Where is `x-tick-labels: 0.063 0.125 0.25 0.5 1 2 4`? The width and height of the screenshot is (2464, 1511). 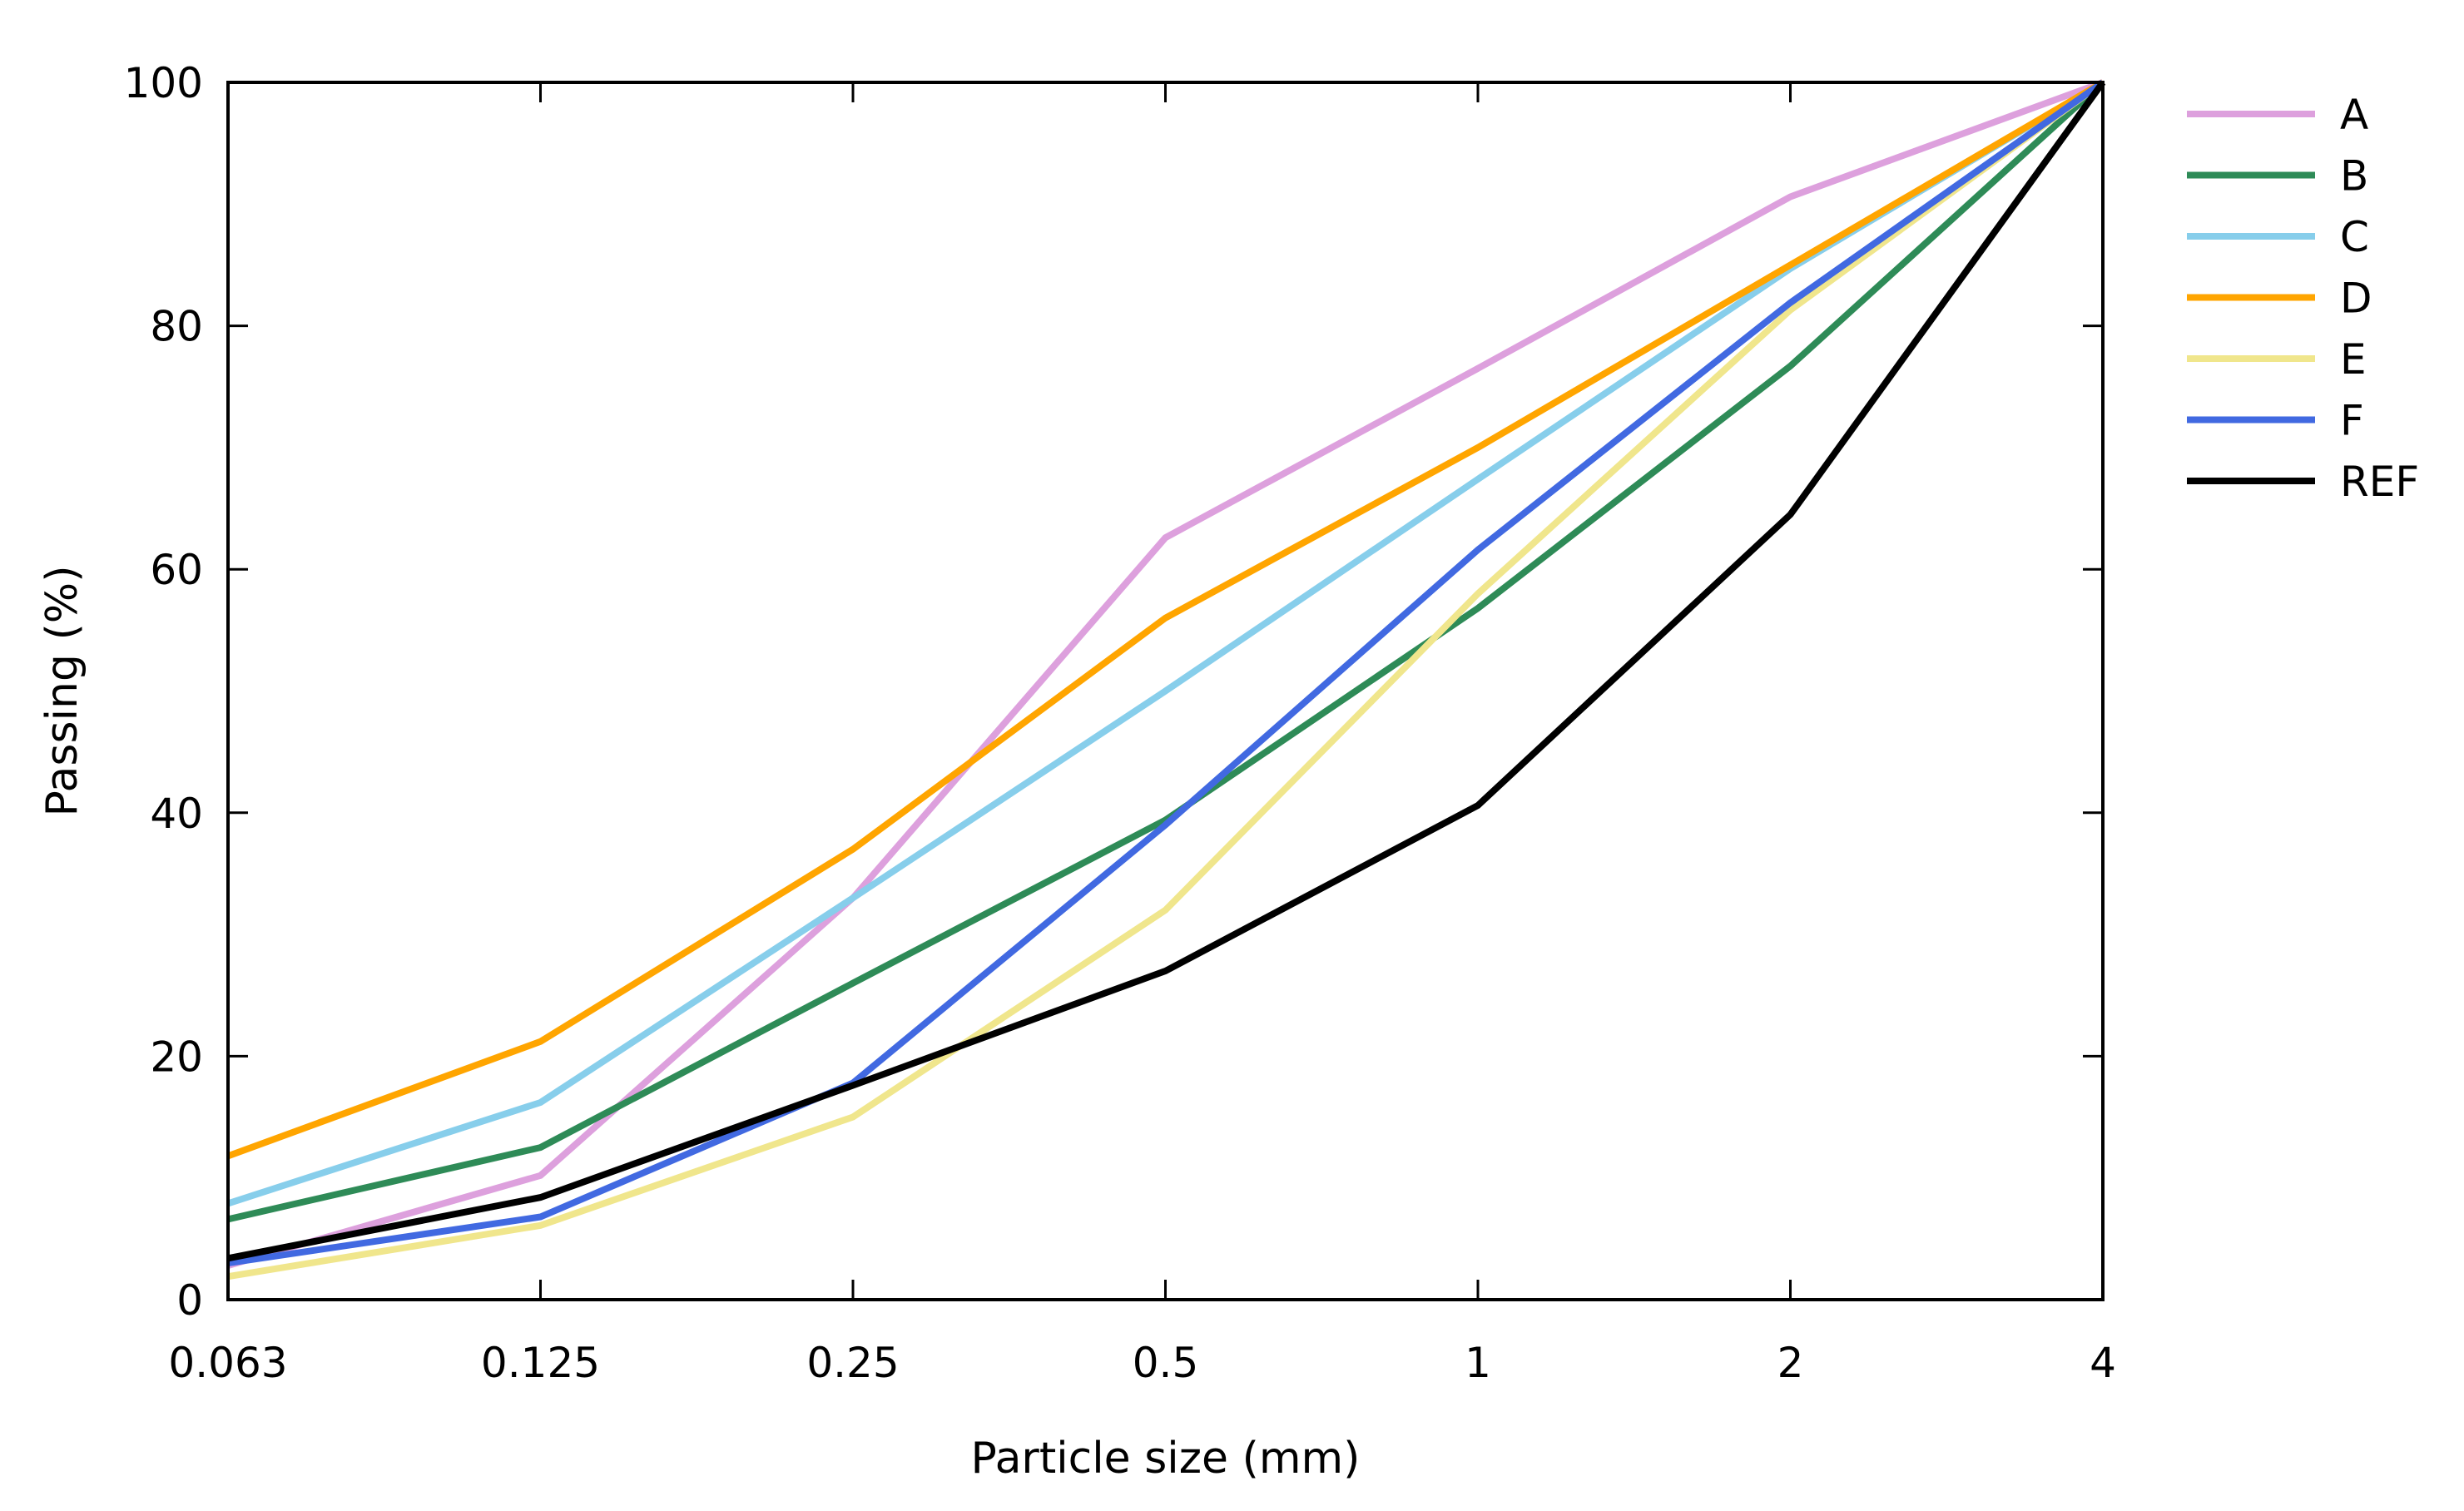
x-tick-labels: 0.063 0.125 0.25 0.5 1 2 4 is located at coordinates (1141, 1363).